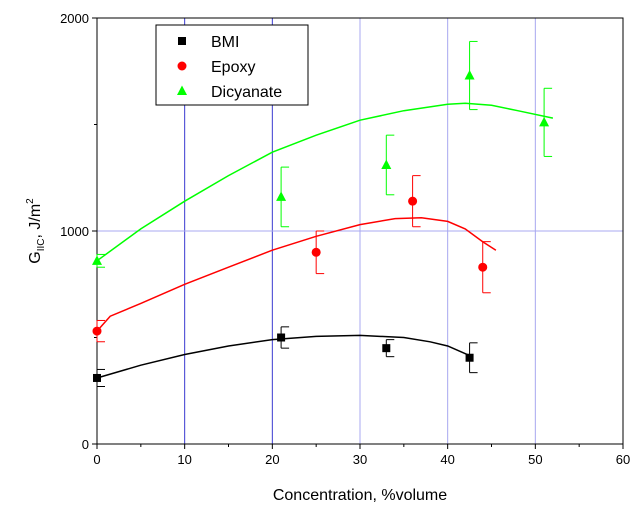  What do you see at coordinates (360, 495) in the screenshot?
I see `x-axis-title: Concentration, %volume` at bounding box center [360, 495].